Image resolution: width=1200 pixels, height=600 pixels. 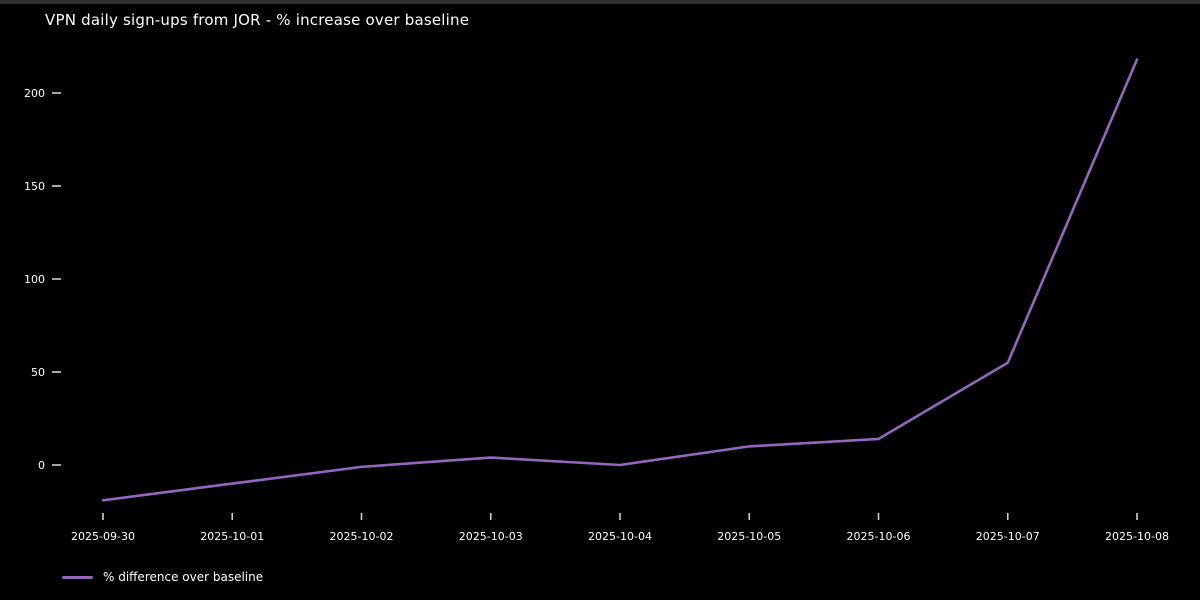 What do you see at coordinates (34, 186) in the screenshot?
I see `y-tick-label: 150` at bounding box center [34, 186].